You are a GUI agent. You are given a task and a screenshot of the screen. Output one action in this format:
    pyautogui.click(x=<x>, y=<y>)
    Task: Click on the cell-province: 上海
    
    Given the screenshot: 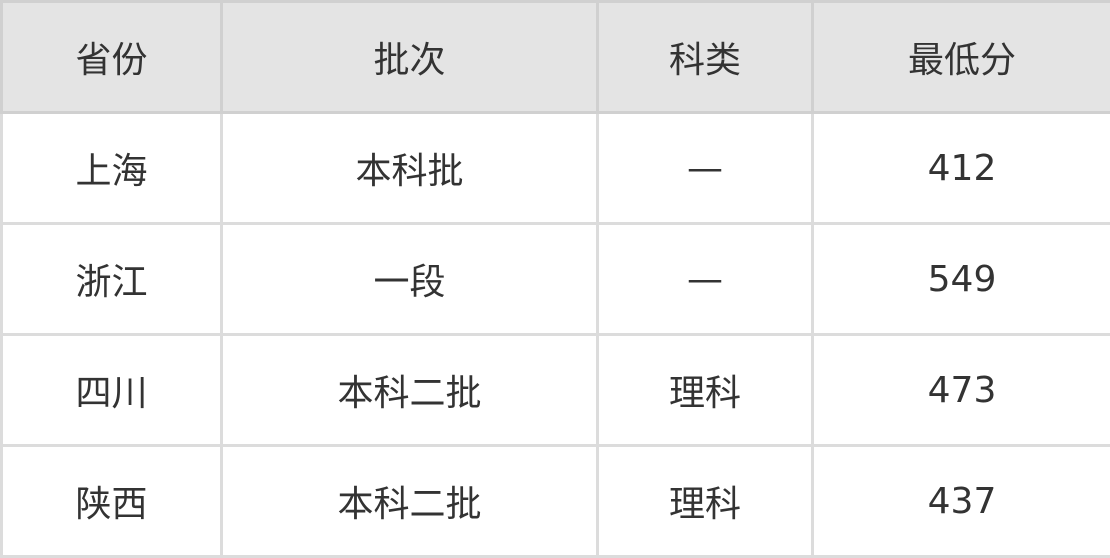 What is the action you would take?
    pyautogui.click(x=111, y=168)
    